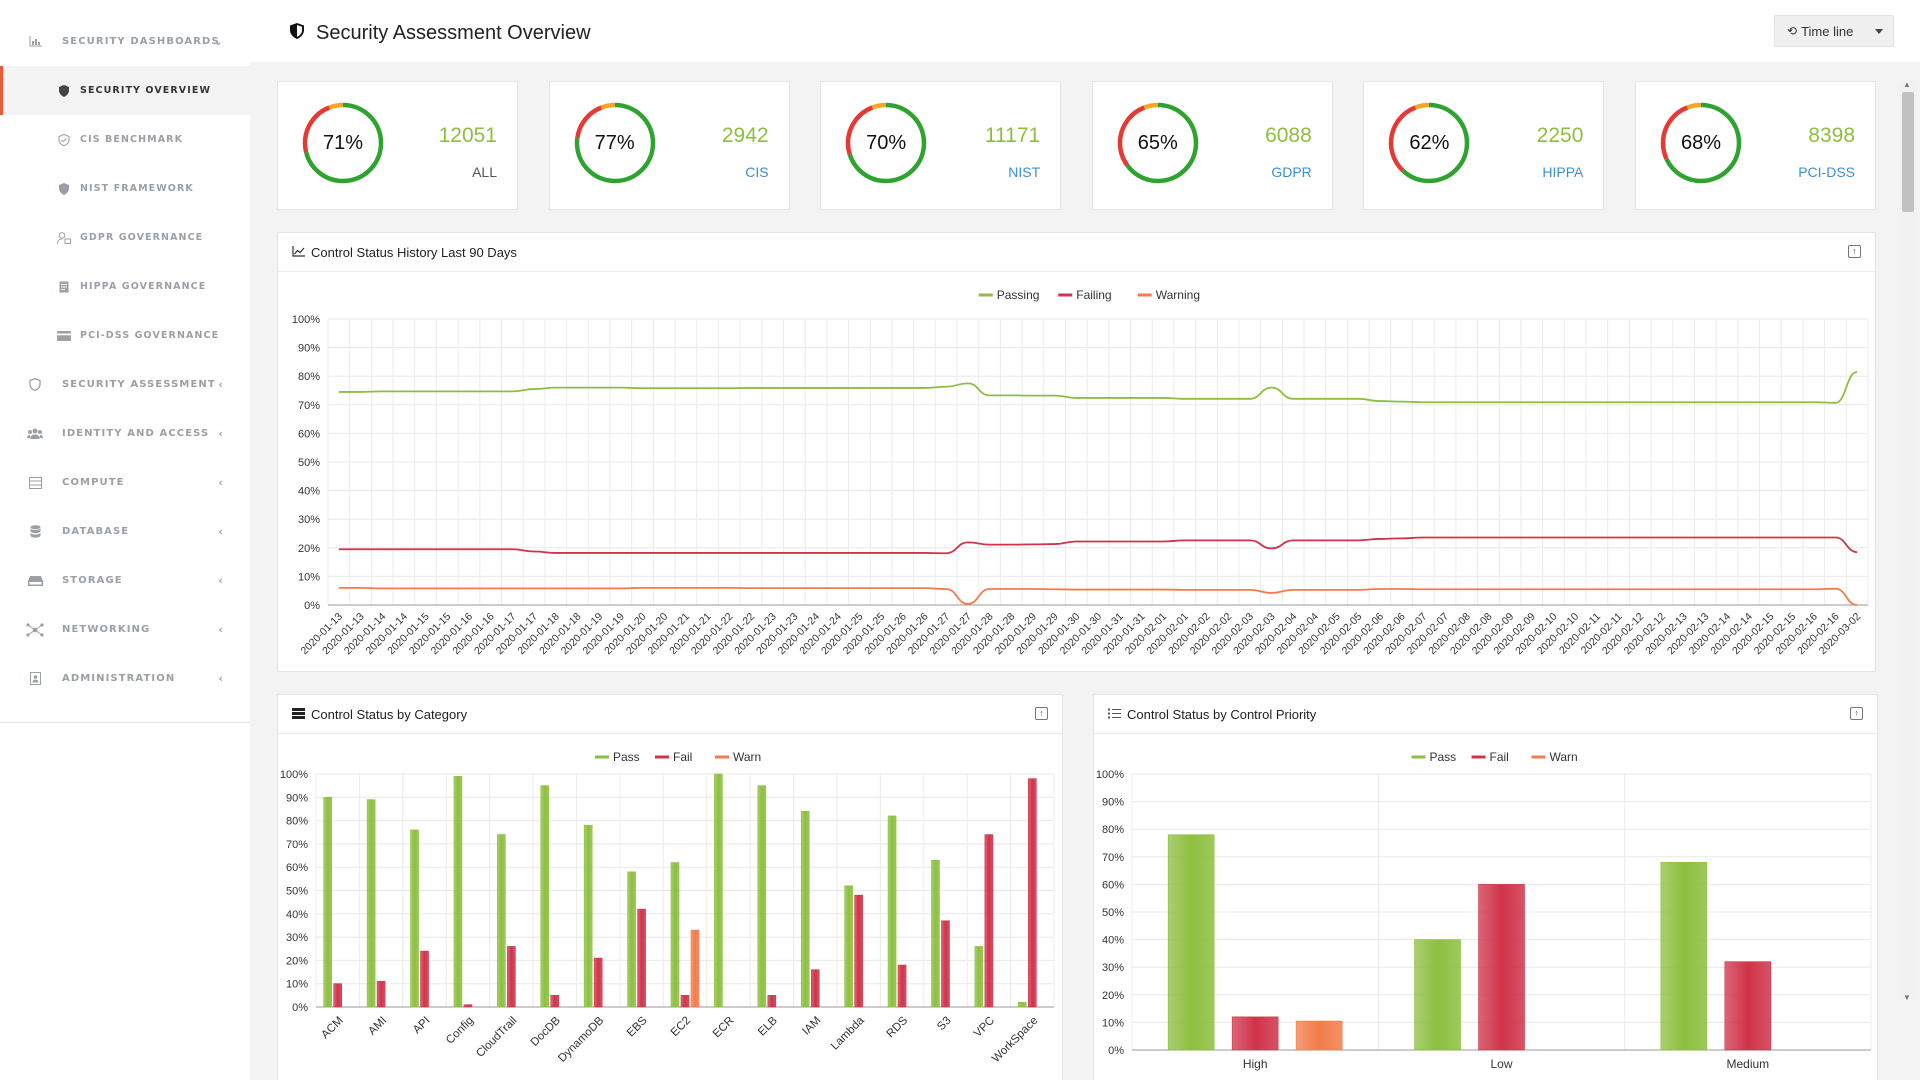 The height and width of the screenshot is (1080, 1920). What do you see at coordinates (453, 33) in the screenshot?
I see `page-title-text: Security Assessment Overview` at bounding box center [453, 33].